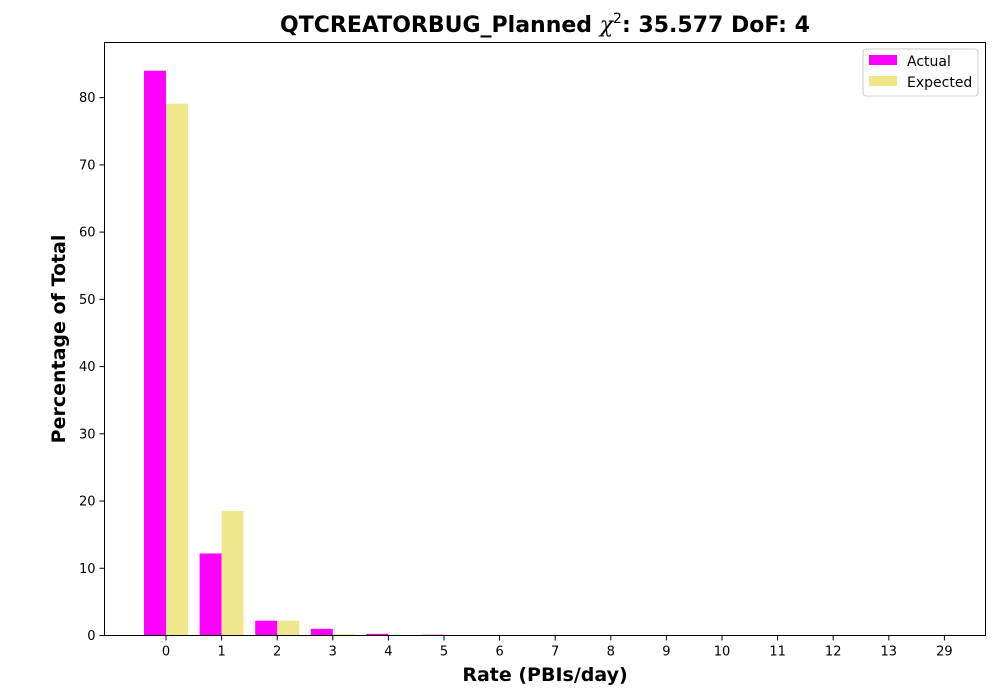  I want to click on y-tick-label: 10, so click(87, 569).